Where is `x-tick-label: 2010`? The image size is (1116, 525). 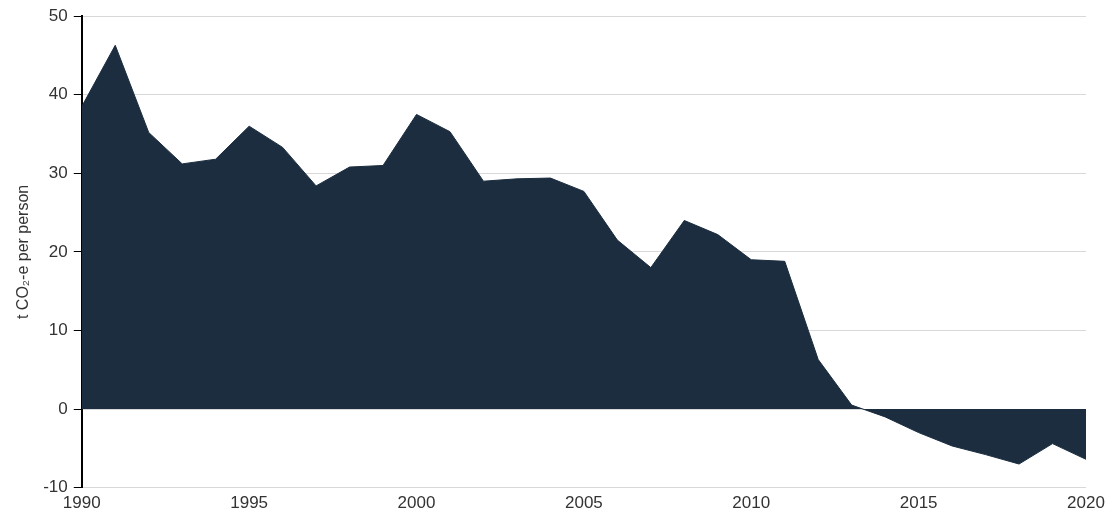
x-tick-label: 2010 is located at coordinates (751, 503).